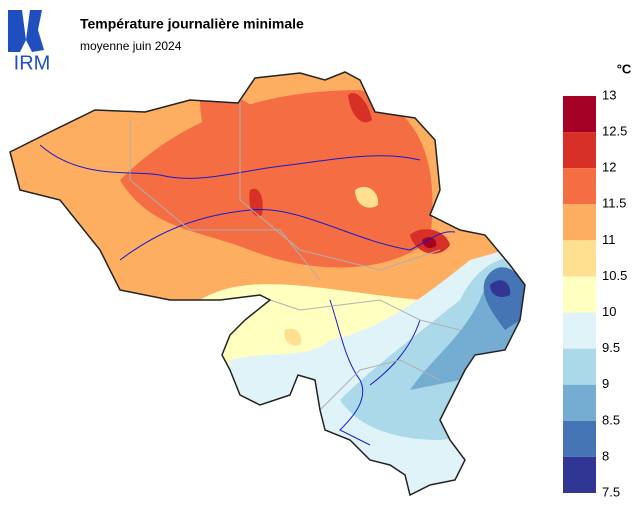 The image size is (640, 507). What do you see at coordinates (609, 311) in the screenshot?
I see `legend-tick-label: 10` at bounding box center [609, 311].